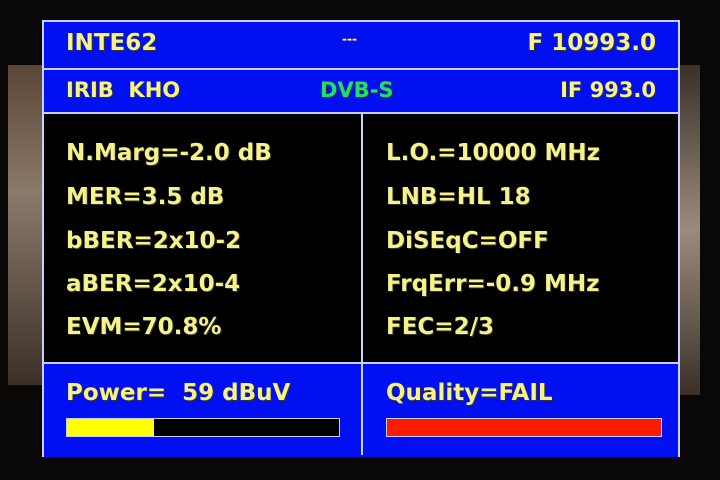 This screenshot has height=480, width=720. What do you see at coordinates (440, 327) in the screenshot?
I see `fec: FEC=2/3` at bounding box center [440, 327].